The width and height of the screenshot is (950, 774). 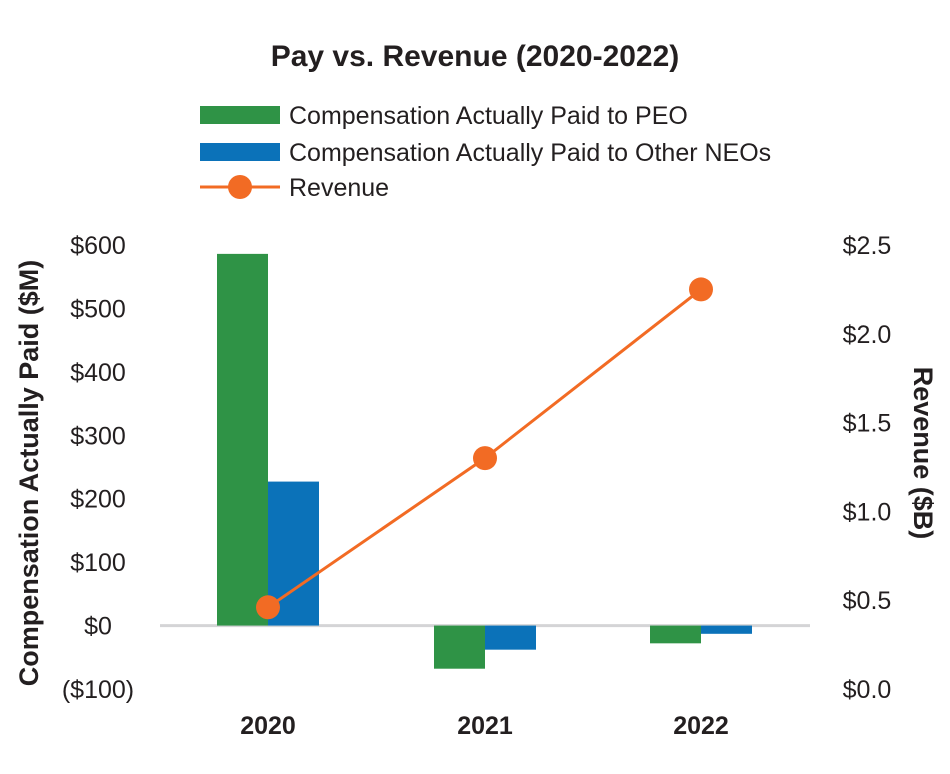 What do you see at coordinates (475, 56) in the screenshot?
I see `chart-title: Pay vs. Revenue (2020-2022)` at bounding box center [475, 56].